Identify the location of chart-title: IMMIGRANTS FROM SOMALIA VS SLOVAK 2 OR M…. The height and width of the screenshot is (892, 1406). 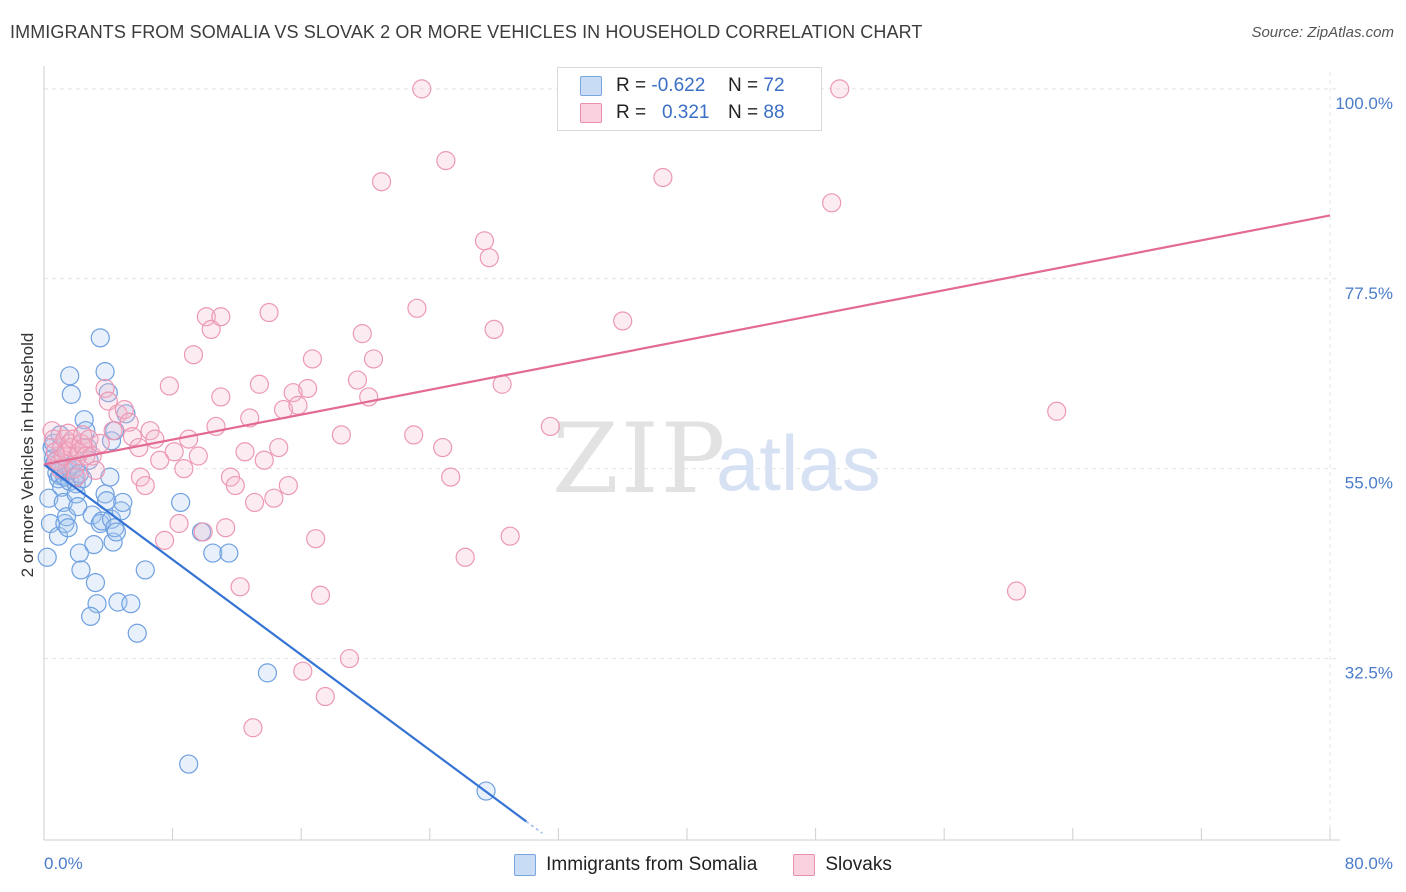
(466, 32).